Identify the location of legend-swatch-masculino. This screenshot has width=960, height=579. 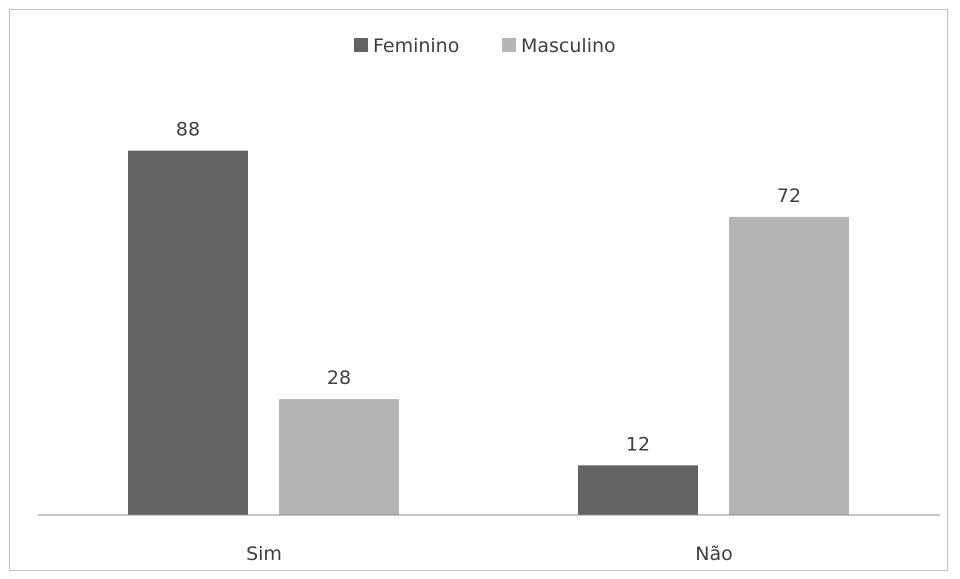
(509, 45).